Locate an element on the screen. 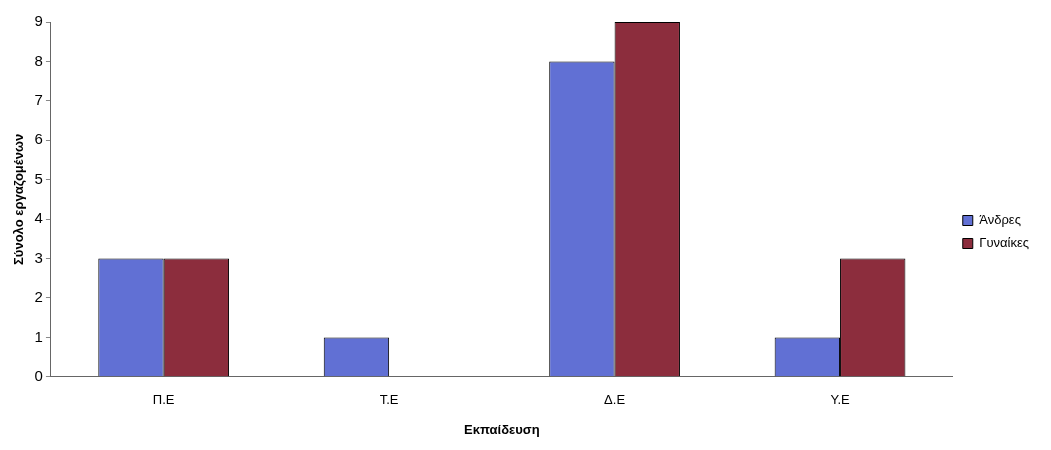 The image size is (1051, 450). x-tick-label: Δ.Ε is located at coordinates (615, 400).